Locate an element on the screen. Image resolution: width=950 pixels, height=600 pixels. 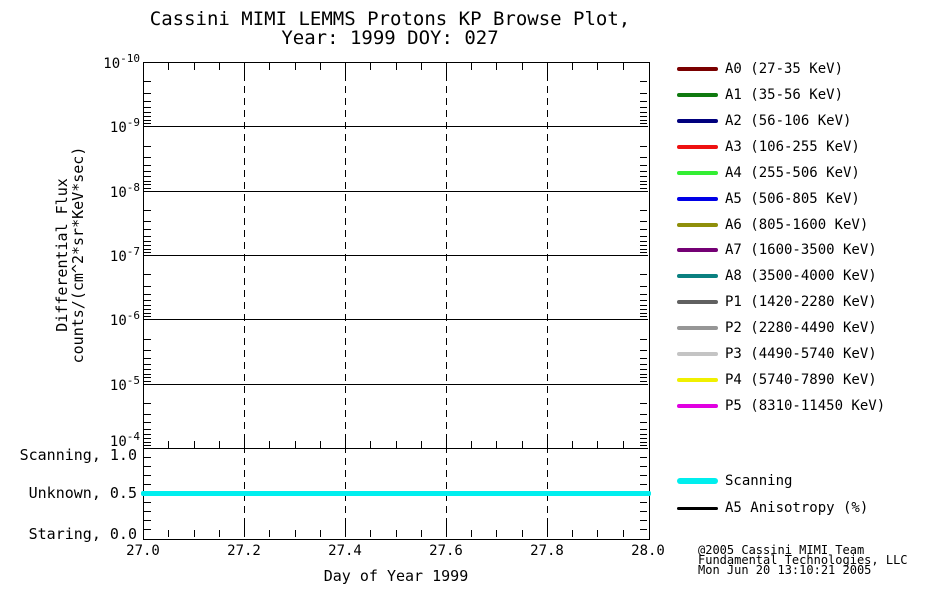
legend-swatch-A8-line is located at coordinates (697, 276).